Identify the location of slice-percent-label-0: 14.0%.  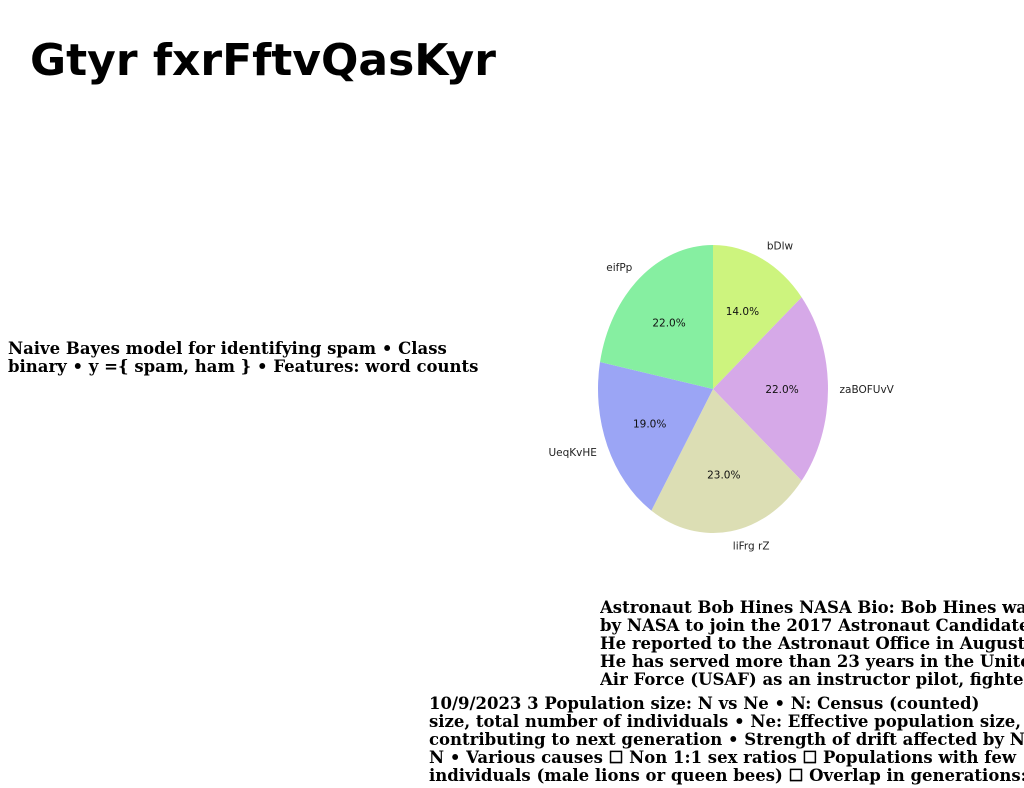
(742, 312).